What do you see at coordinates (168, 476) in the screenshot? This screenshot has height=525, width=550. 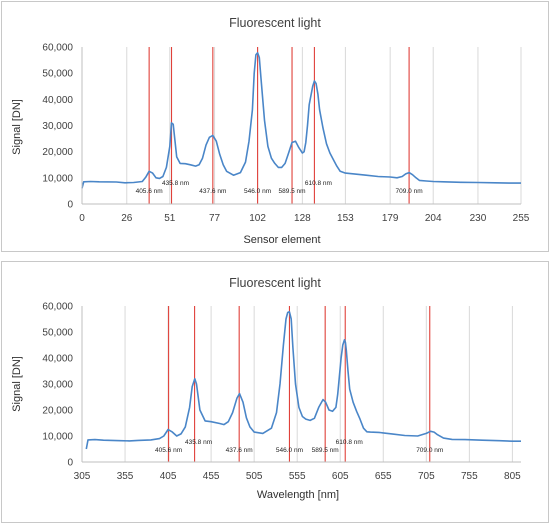 I see `x-tick-label: 405` at bounding box center [168, 476].